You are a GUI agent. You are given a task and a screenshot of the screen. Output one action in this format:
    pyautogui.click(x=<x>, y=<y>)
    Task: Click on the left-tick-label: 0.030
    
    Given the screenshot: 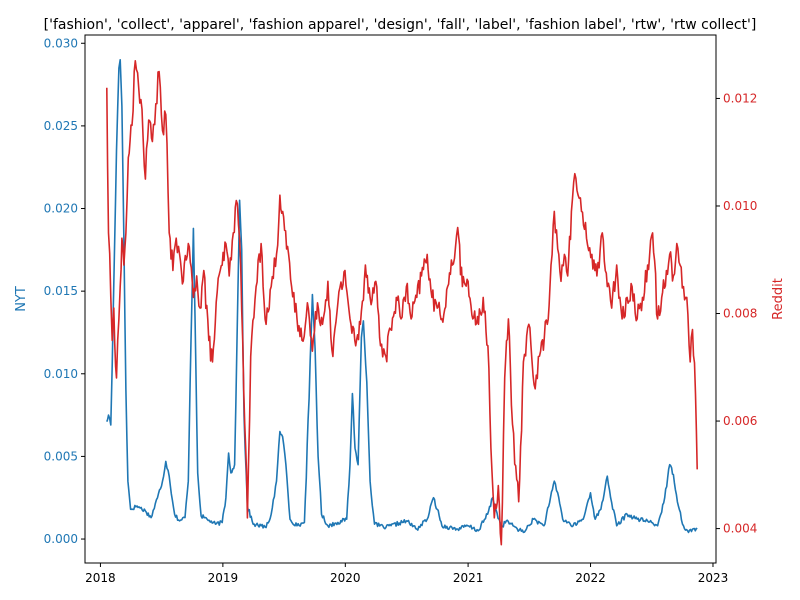 What is the action you would take?
    pyautogui.click(x=61, y=43)
    